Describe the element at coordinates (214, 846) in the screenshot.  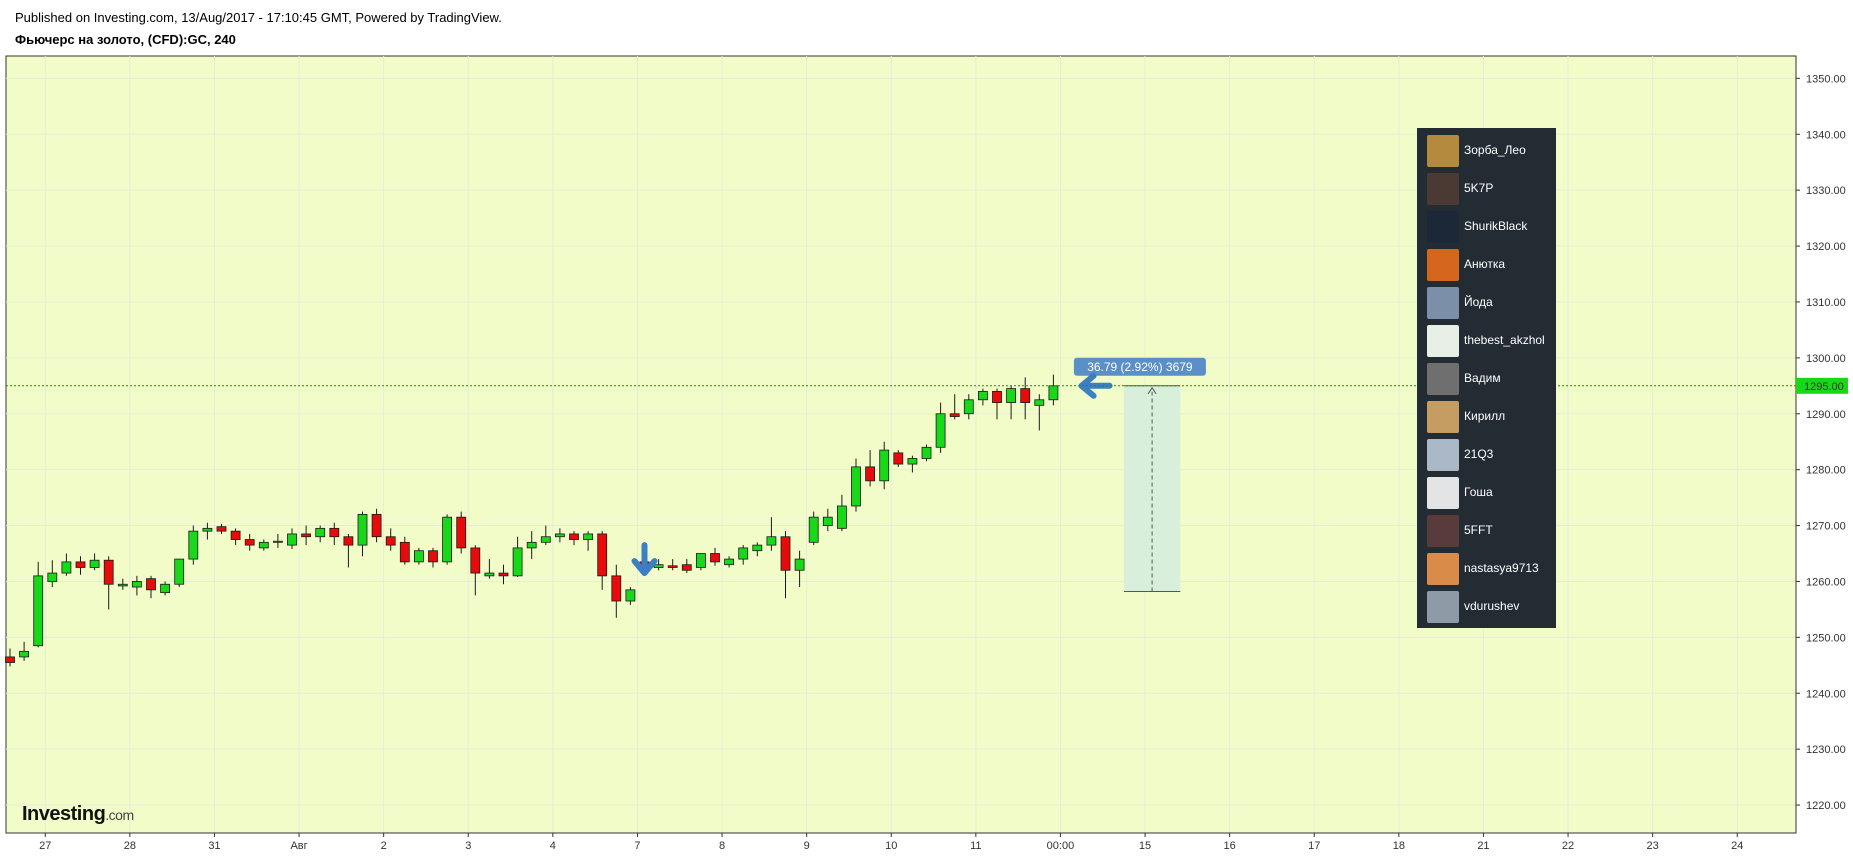
I see `time-tick-label: 31` at that location.